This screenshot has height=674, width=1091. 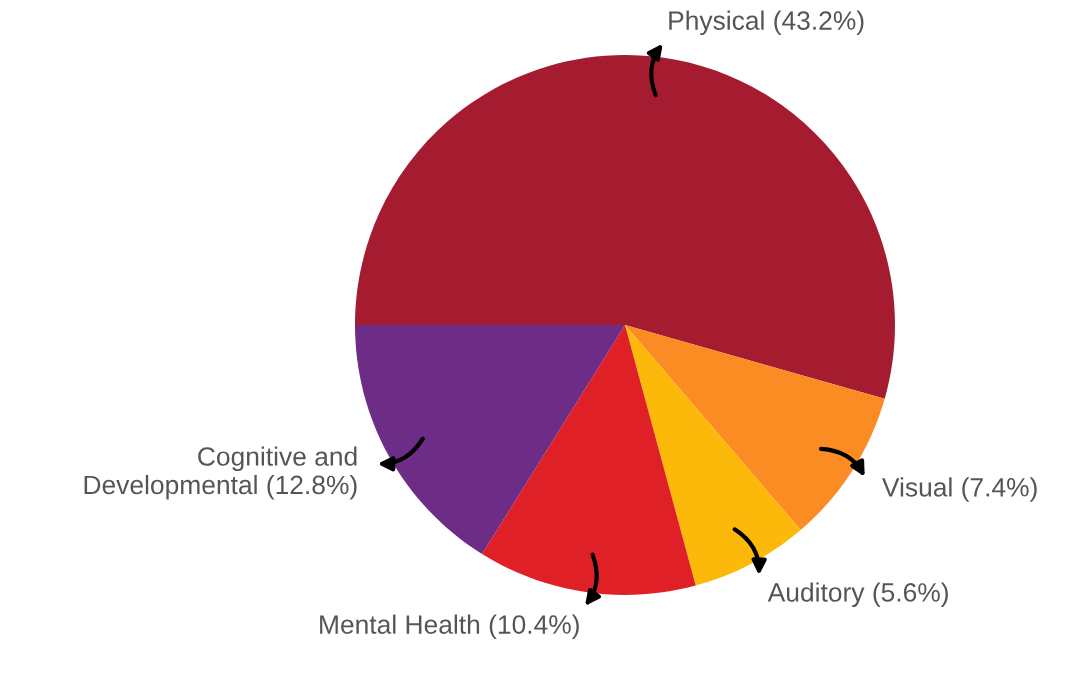 What do you see at coordinates (449, 627) in the screenshot?
I see `slice-label: Mental Health (10.4%)` at bounding box center [449, 627].